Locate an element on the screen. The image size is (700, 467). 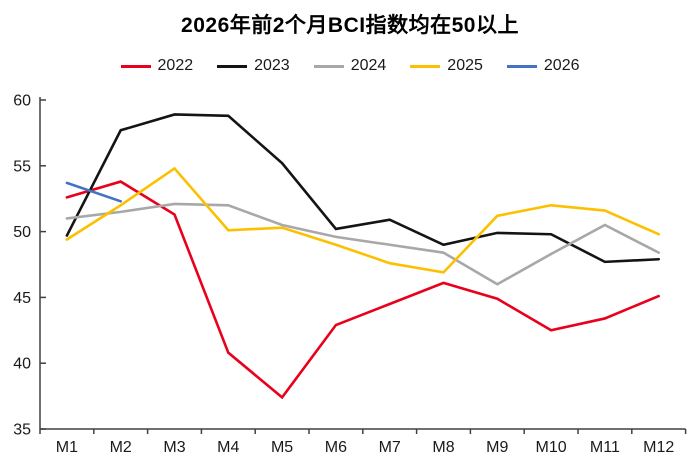
y-tick-label: 50 is located at coordinates (22, 232).